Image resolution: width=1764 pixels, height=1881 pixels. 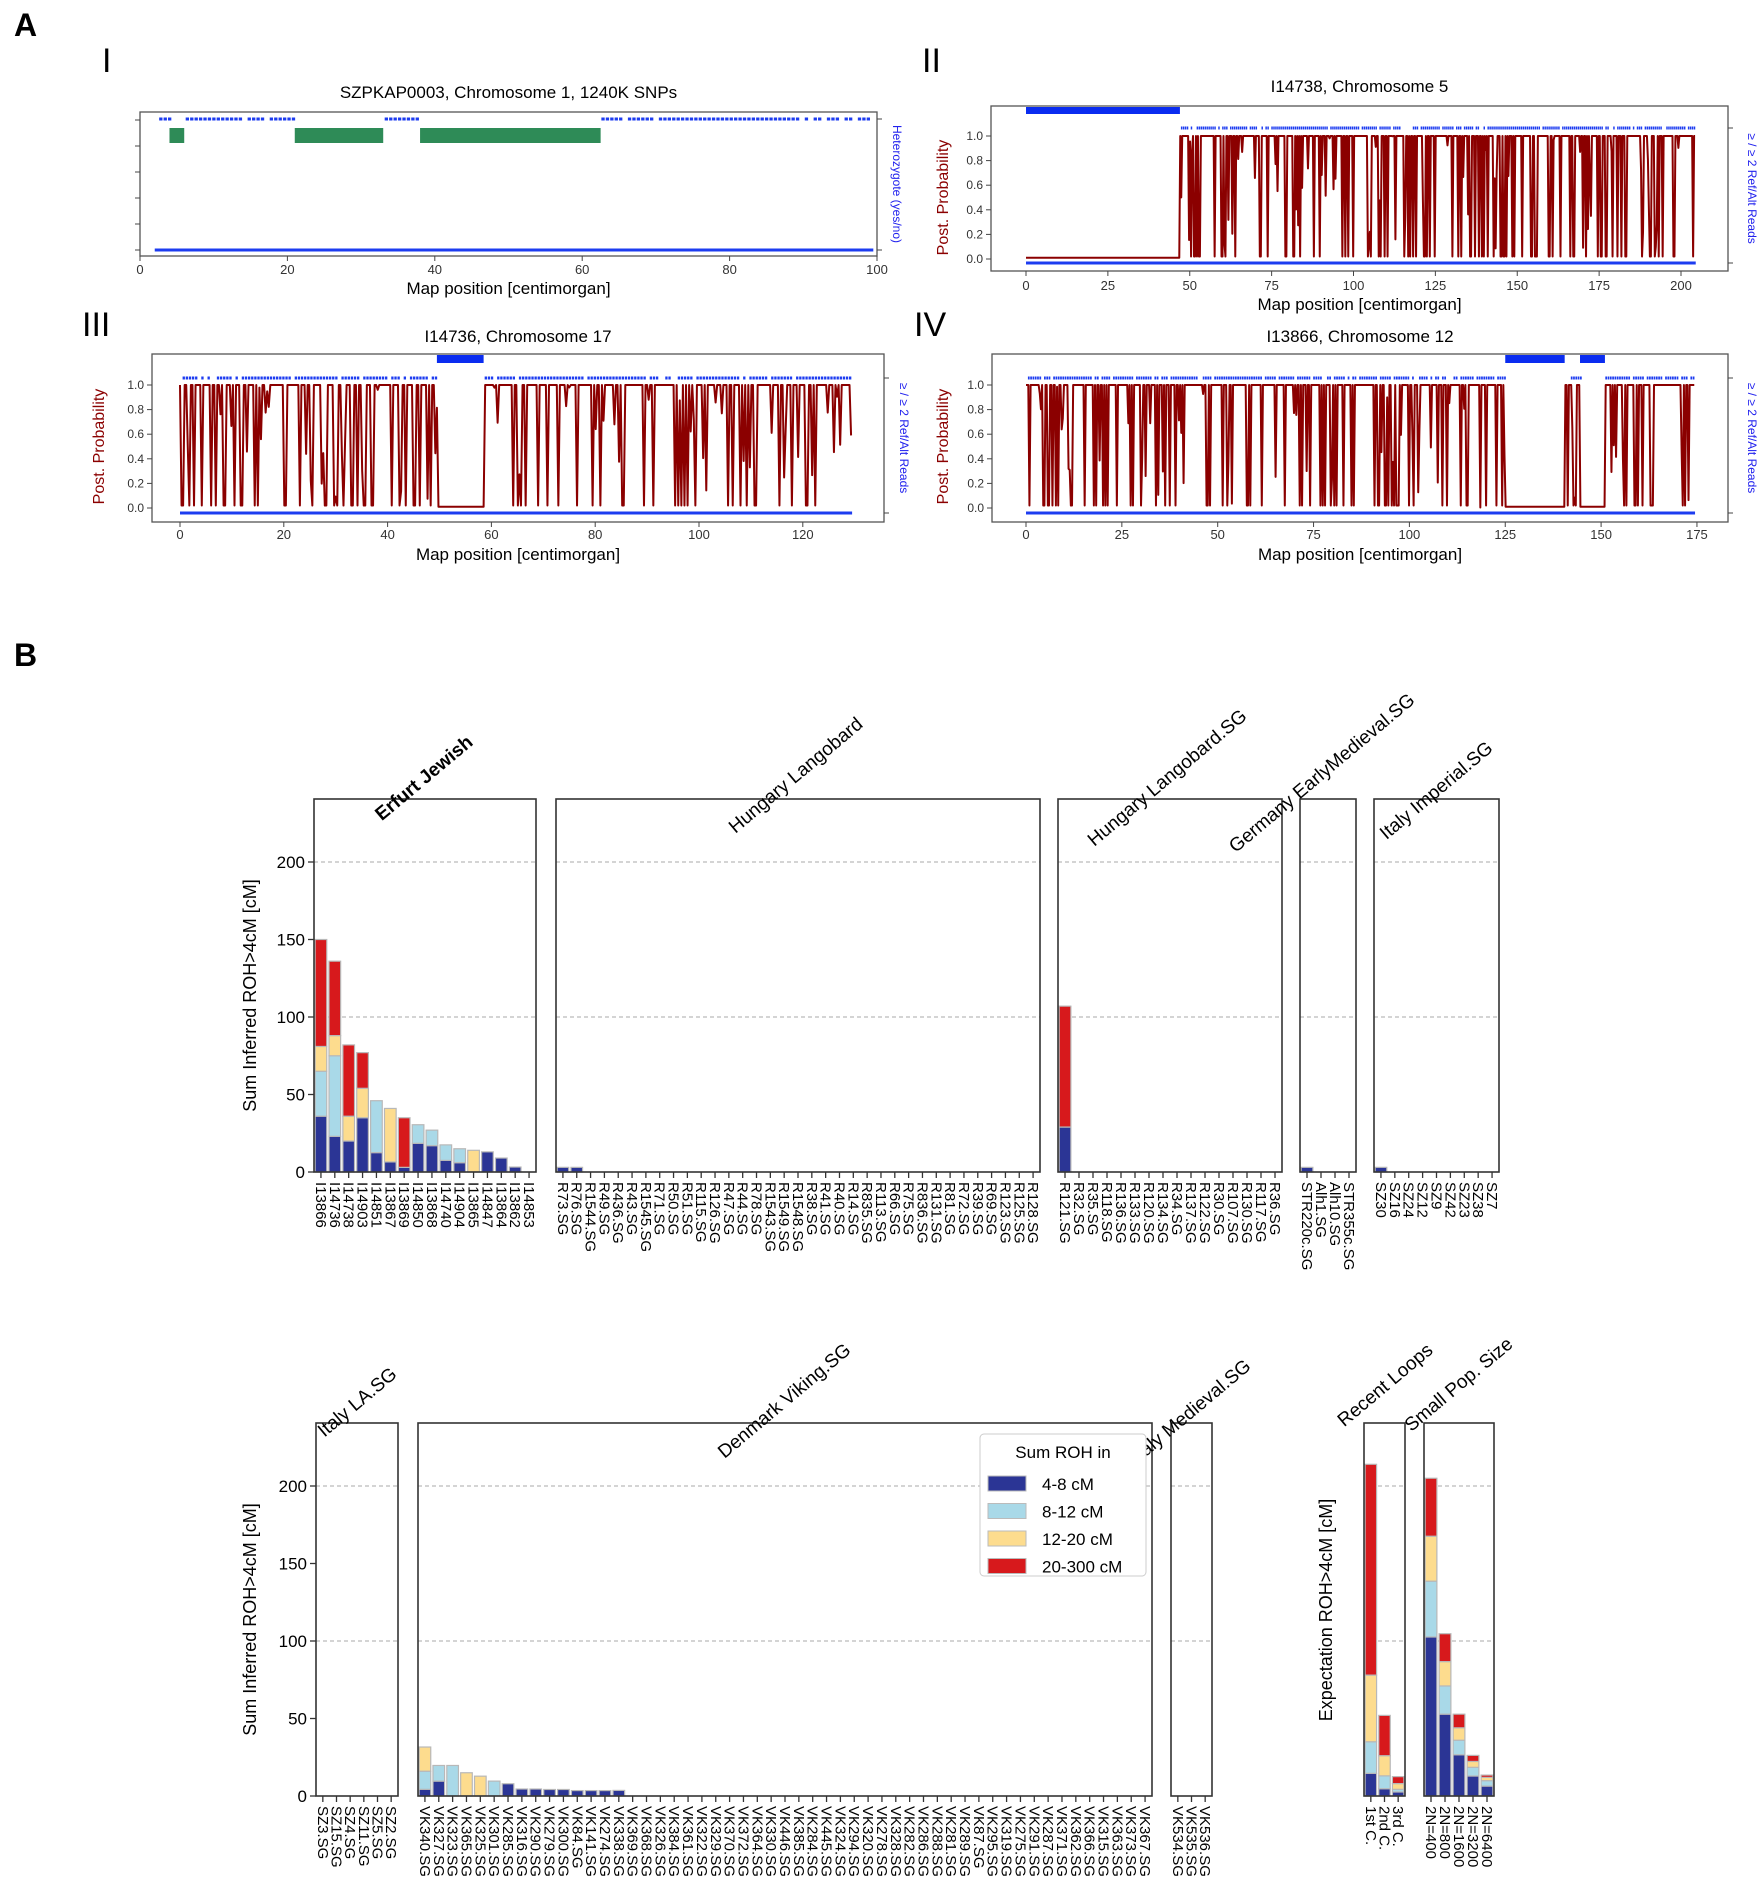 What do you see at coordinates (603, 1208) in the screenshot?
I see `sample-label: R49.SG` at bounding box center [603, 1208].